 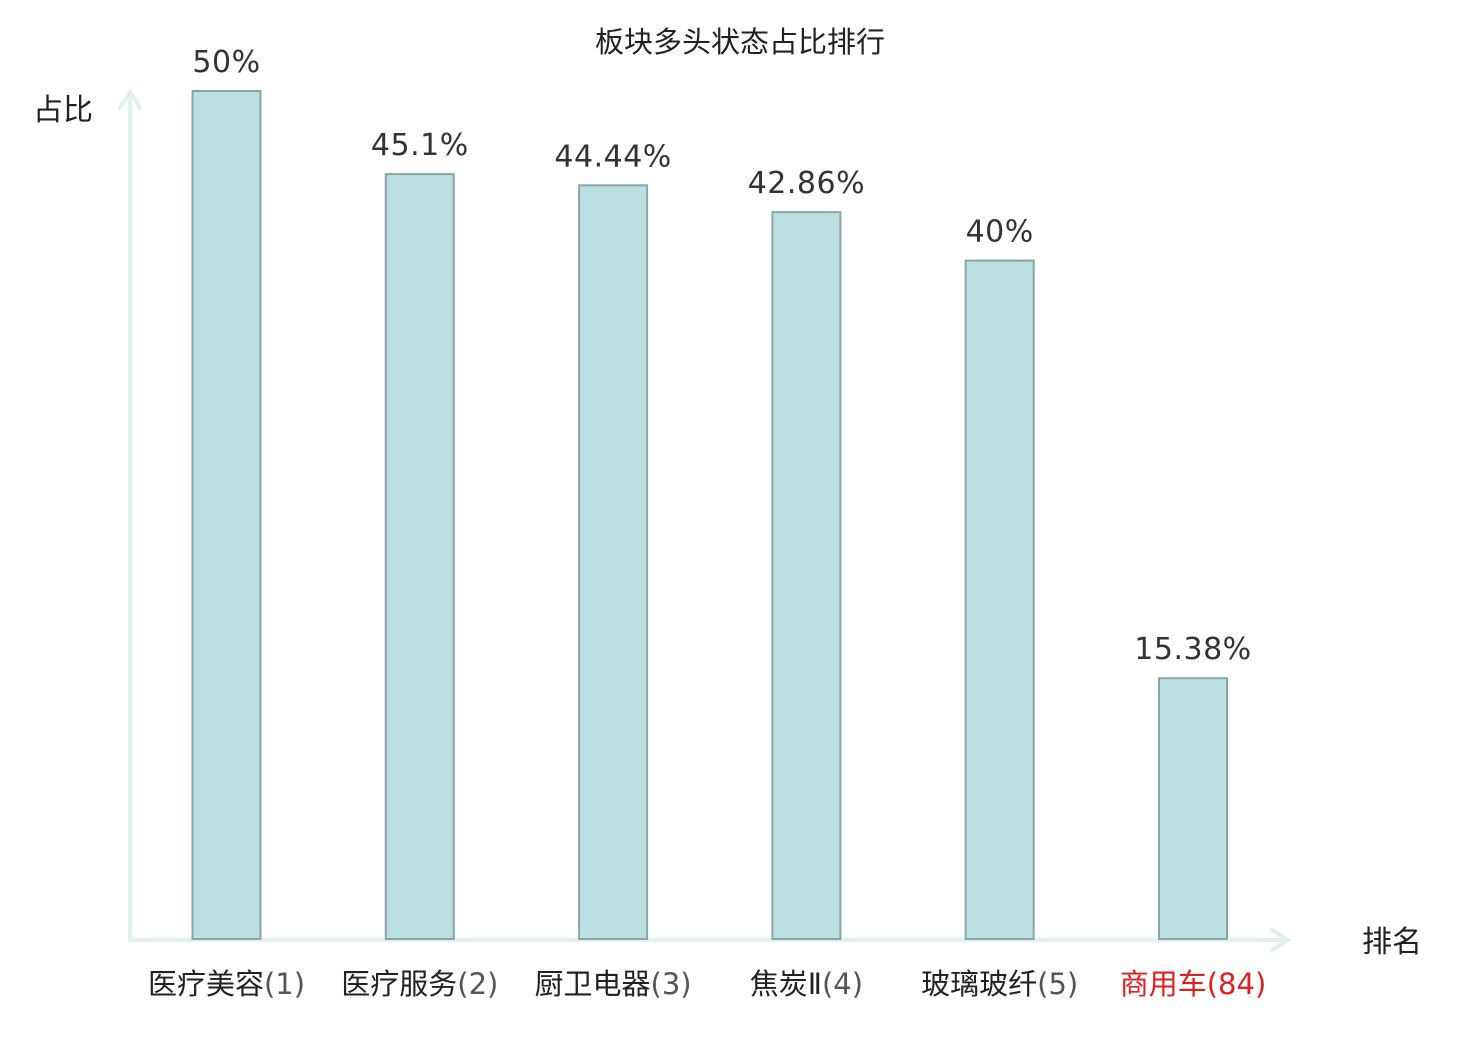 What do you see at coordinates (1392, 942) in the screenshot?
I see `x-axis-label: 排名` at bounding box center [1392, 942].